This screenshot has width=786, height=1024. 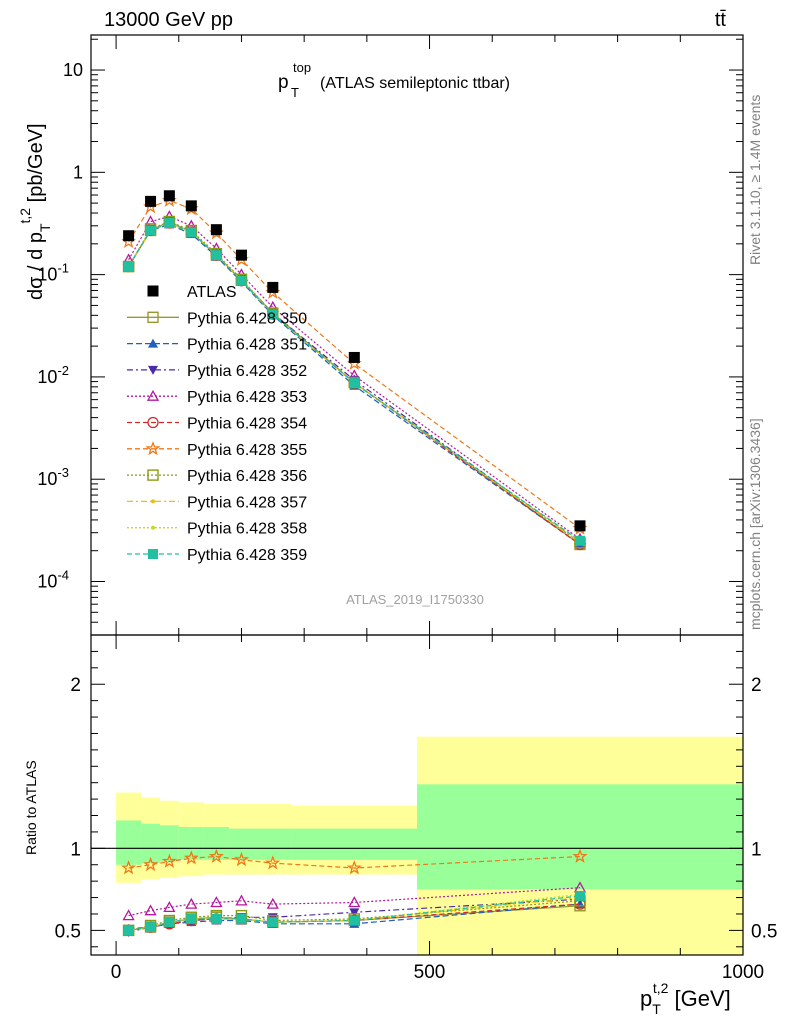 I want to click on ratio-y-tick-label: 2, so click(x=75, y=685).